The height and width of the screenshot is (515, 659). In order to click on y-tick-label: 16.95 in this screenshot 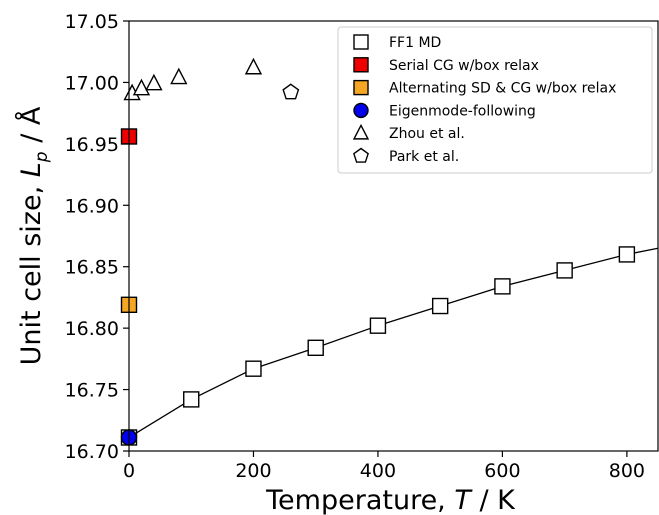, I will do `click(92, 145)`.